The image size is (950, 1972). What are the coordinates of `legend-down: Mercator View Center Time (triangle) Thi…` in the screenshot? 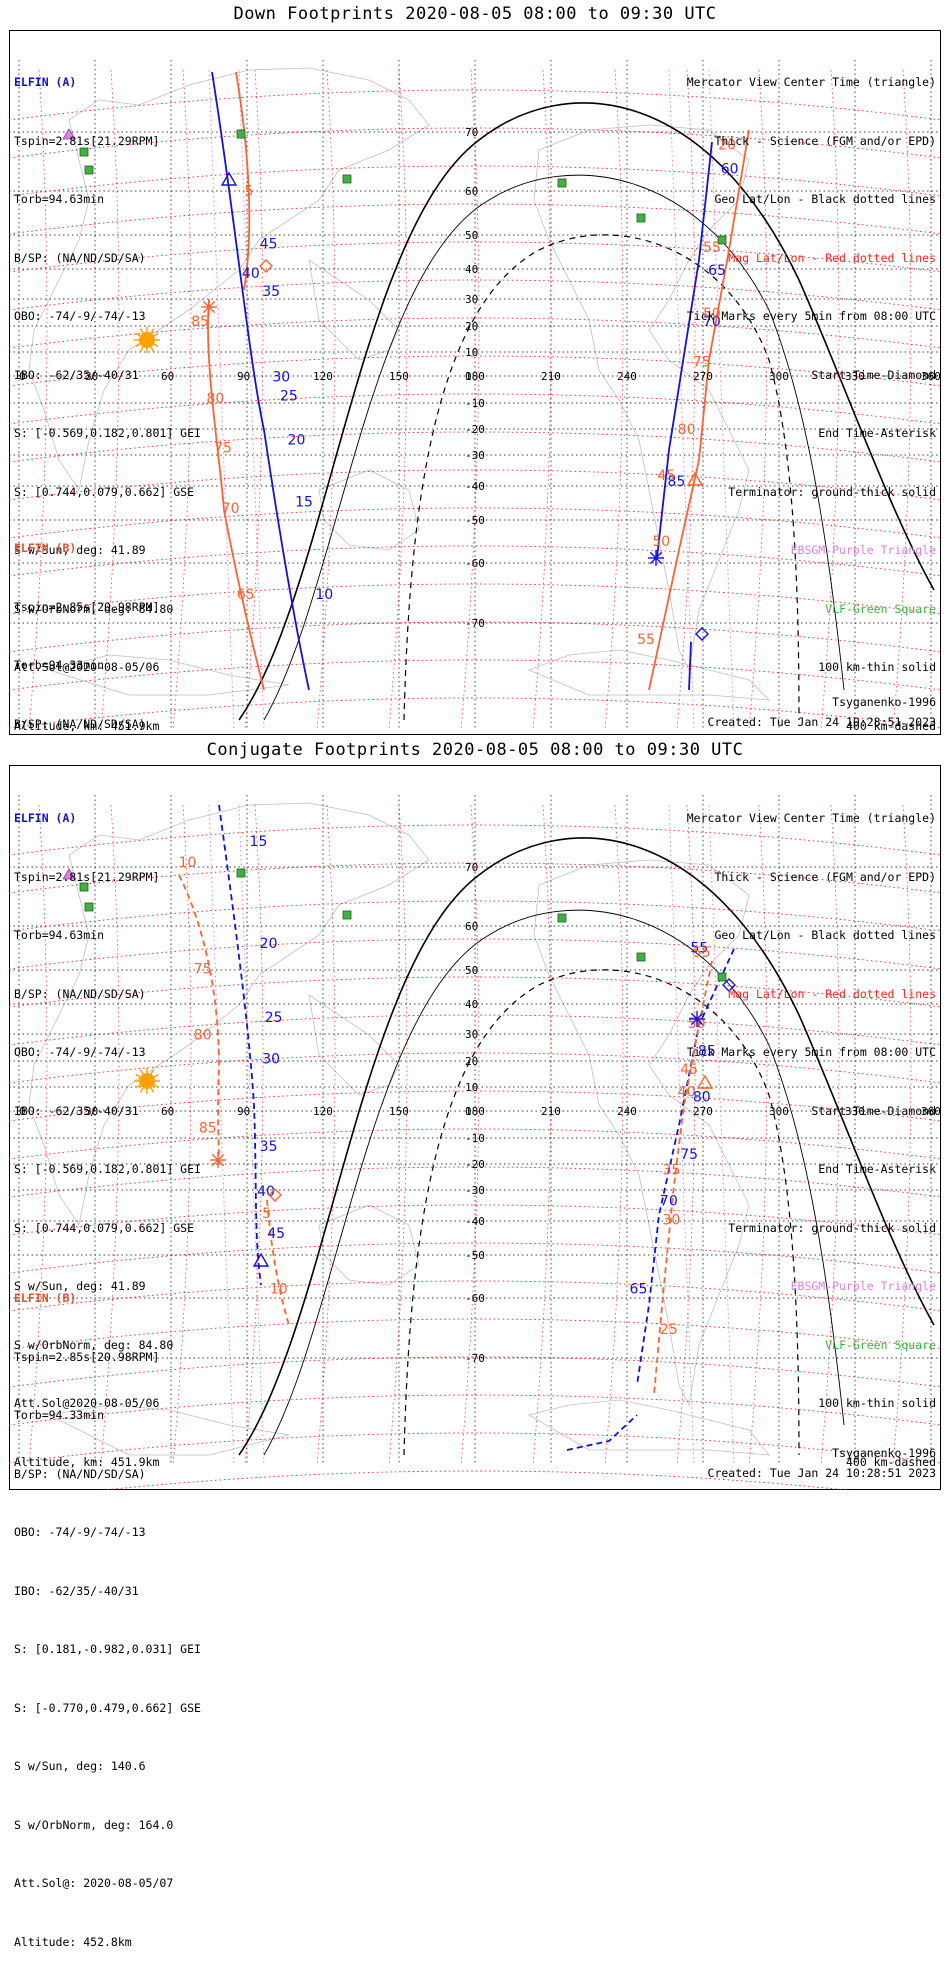 It's located at (811, 395).